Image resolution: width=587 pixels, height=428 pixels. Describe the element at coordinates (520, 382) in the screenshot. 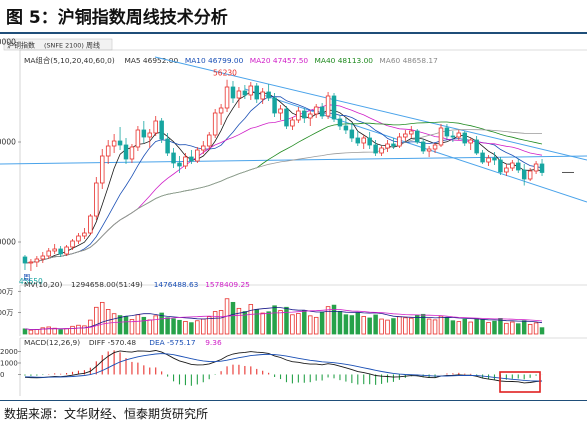

I see `macd-highlight-box` at that location.